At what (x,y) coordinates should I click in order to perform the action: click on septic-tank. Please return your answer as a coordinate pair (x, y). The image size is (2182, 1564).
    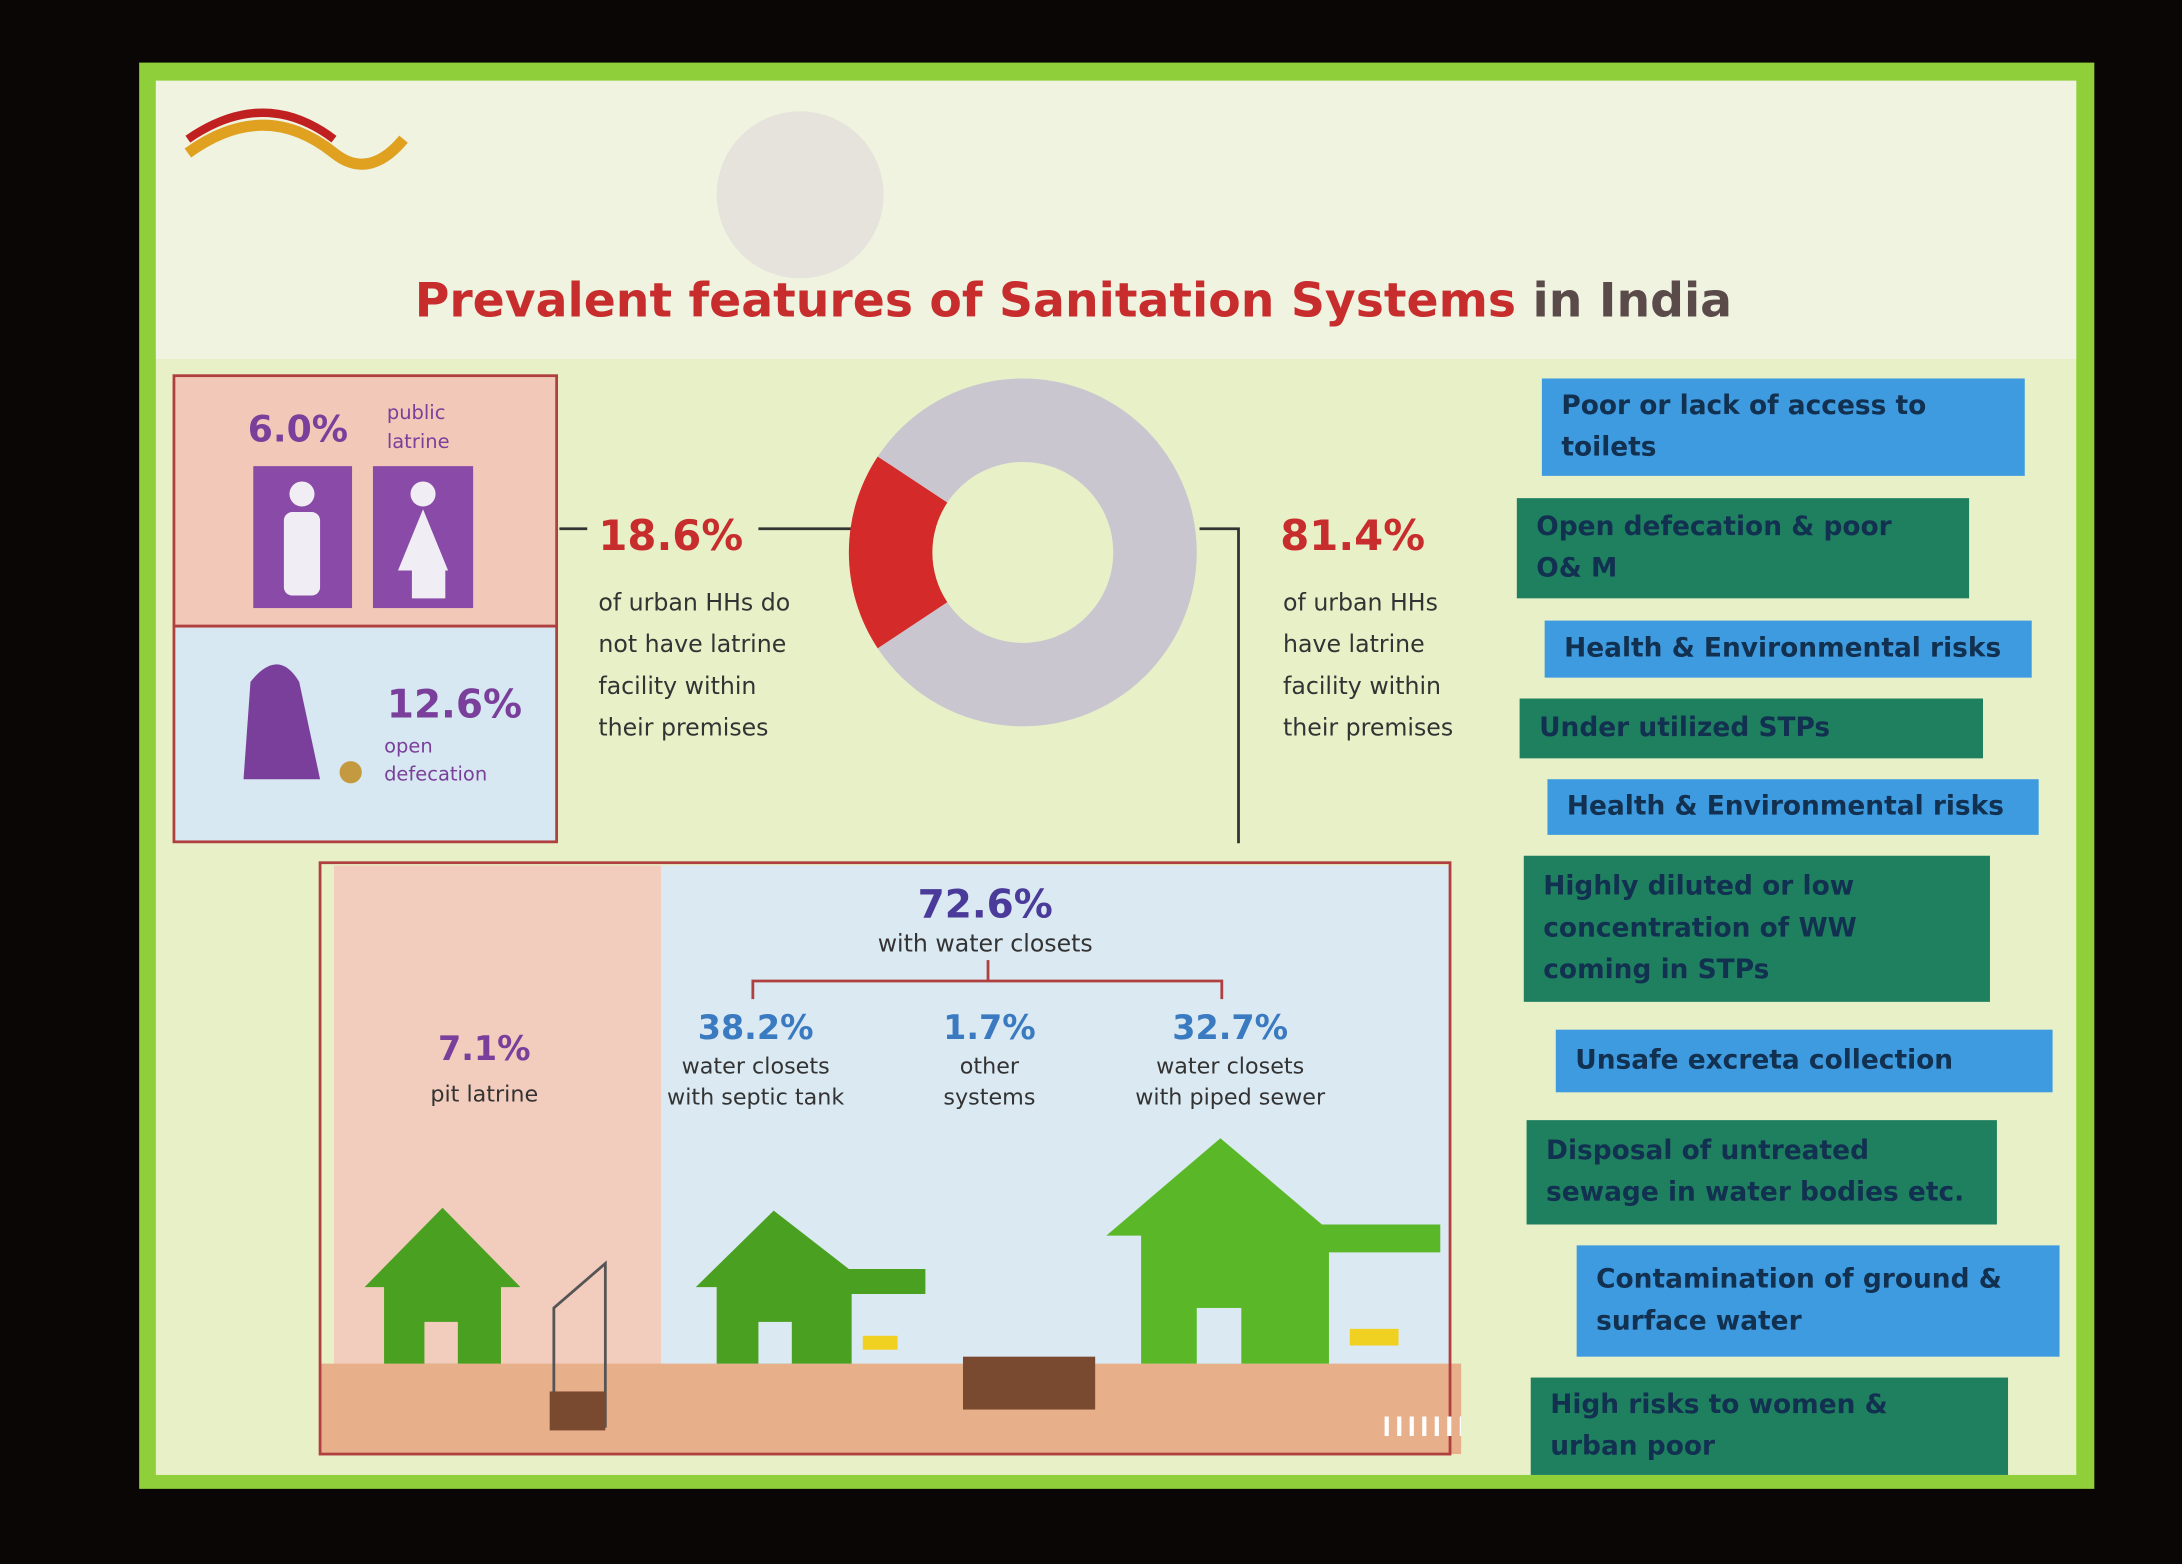
    Looking at the image, I should click on (1029, 1383).